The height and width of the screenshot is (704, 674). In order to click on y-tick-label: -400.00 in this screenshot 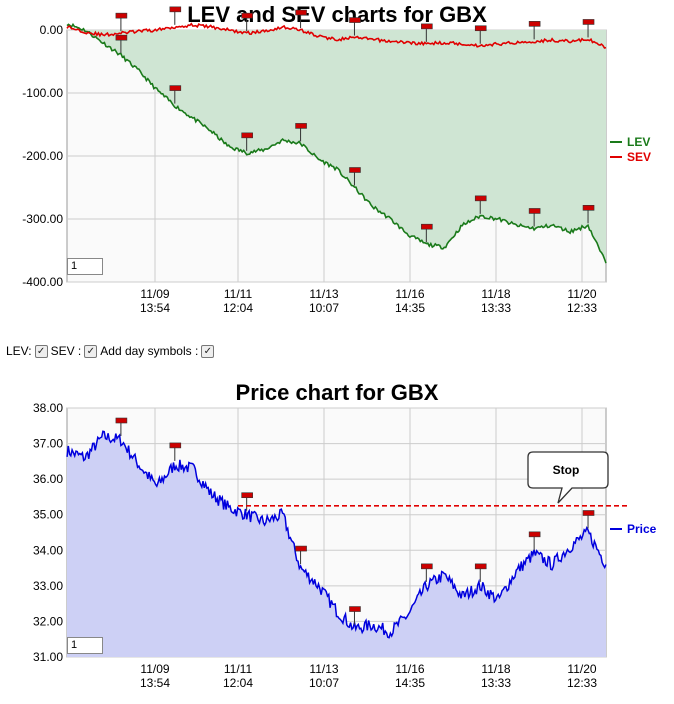, I will do `click(42, 282)`.